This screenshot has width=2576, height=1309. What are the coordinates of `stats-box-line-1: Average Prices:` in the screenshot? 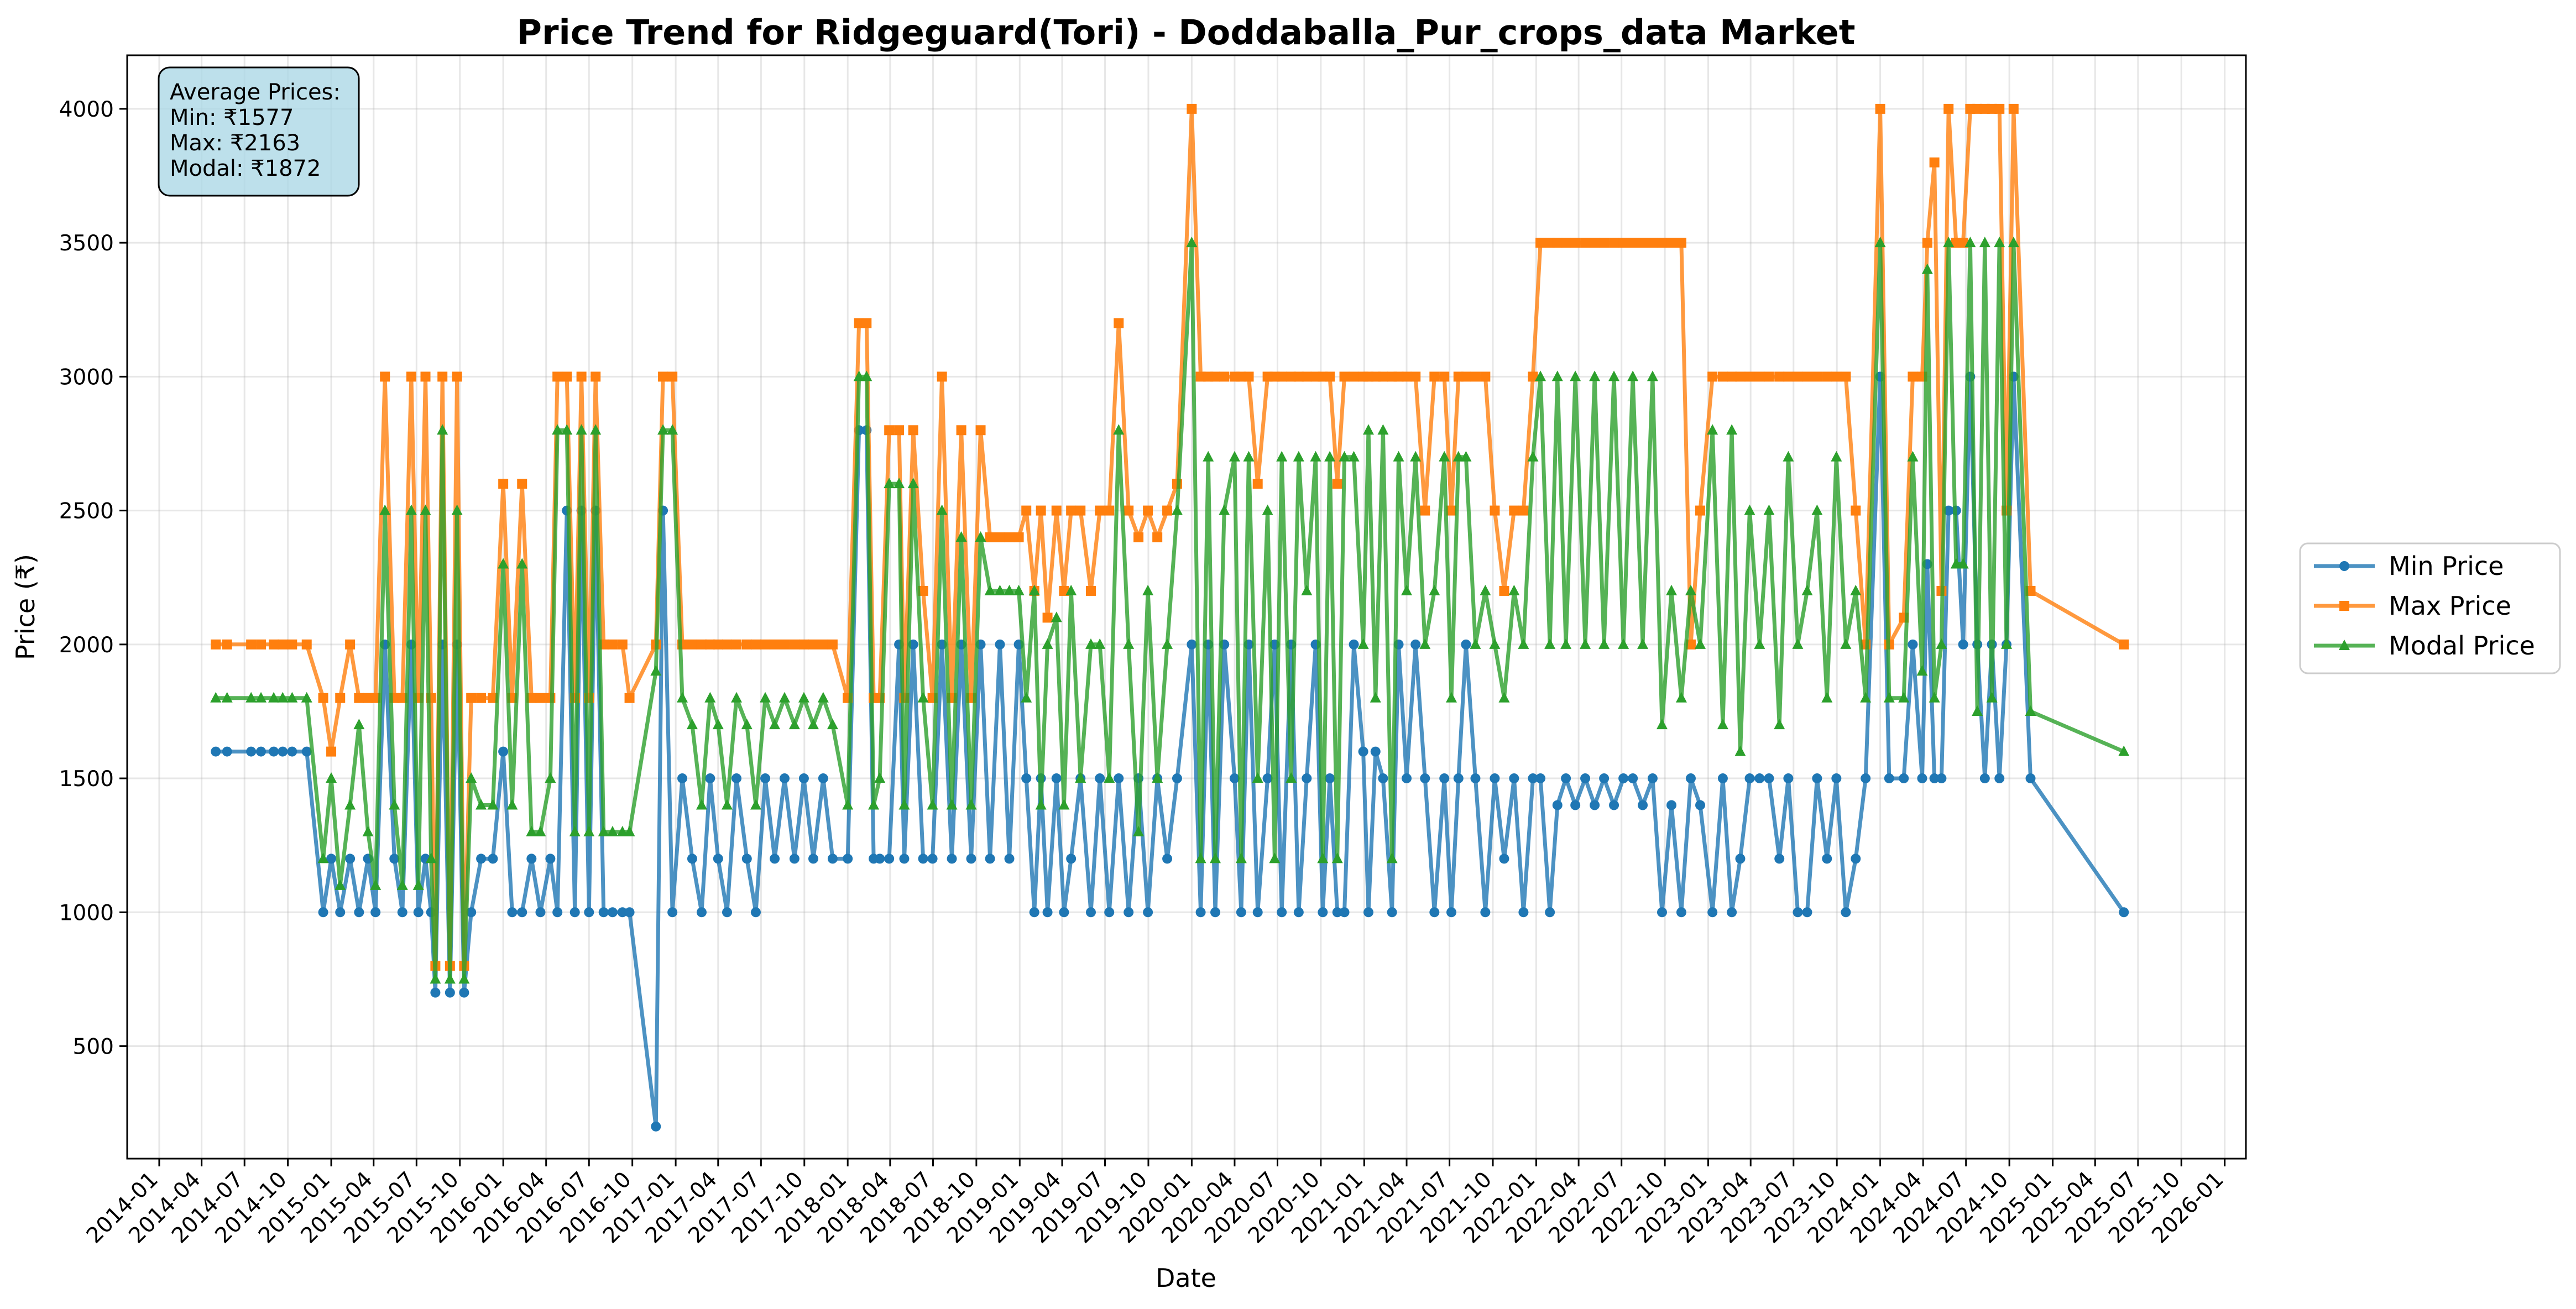 It's located at (255, 92).